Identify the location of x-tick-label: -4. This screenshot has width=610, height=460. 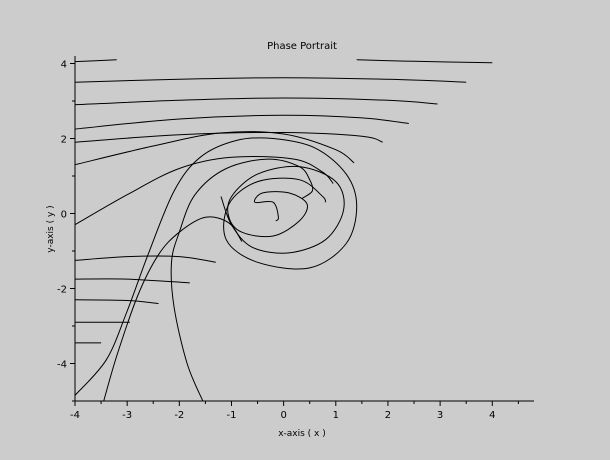
(75, 415).